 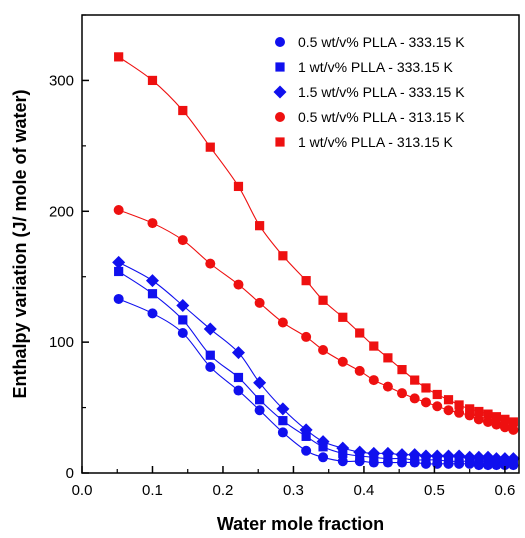 What do you see at coordinates (152, 490) in the screenshot?
I see `x-tick-label: 0.1` at bounding box center [152, 490].